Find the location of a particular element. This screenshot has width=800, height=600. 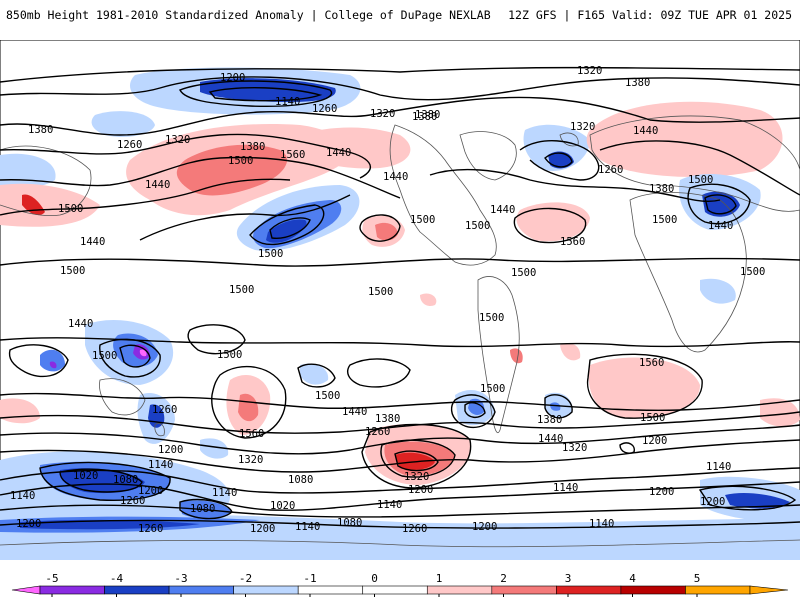

colorbar-tick-label: -1 is located at coordinates (309, 578).